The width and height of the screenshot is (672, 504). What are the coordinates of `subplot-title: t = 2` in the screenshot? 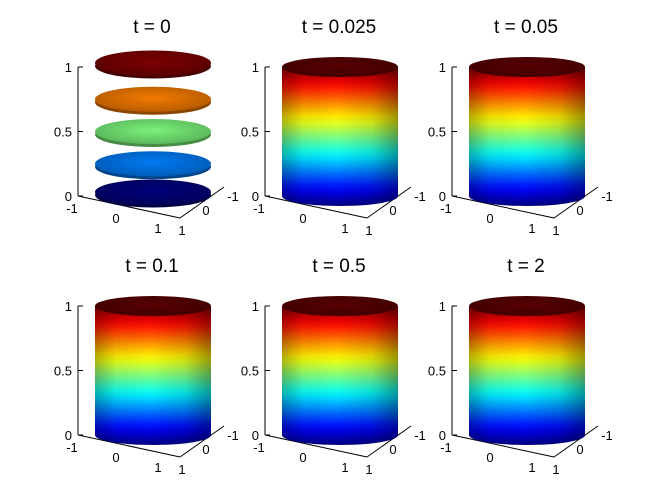 It's located at (526, 266).